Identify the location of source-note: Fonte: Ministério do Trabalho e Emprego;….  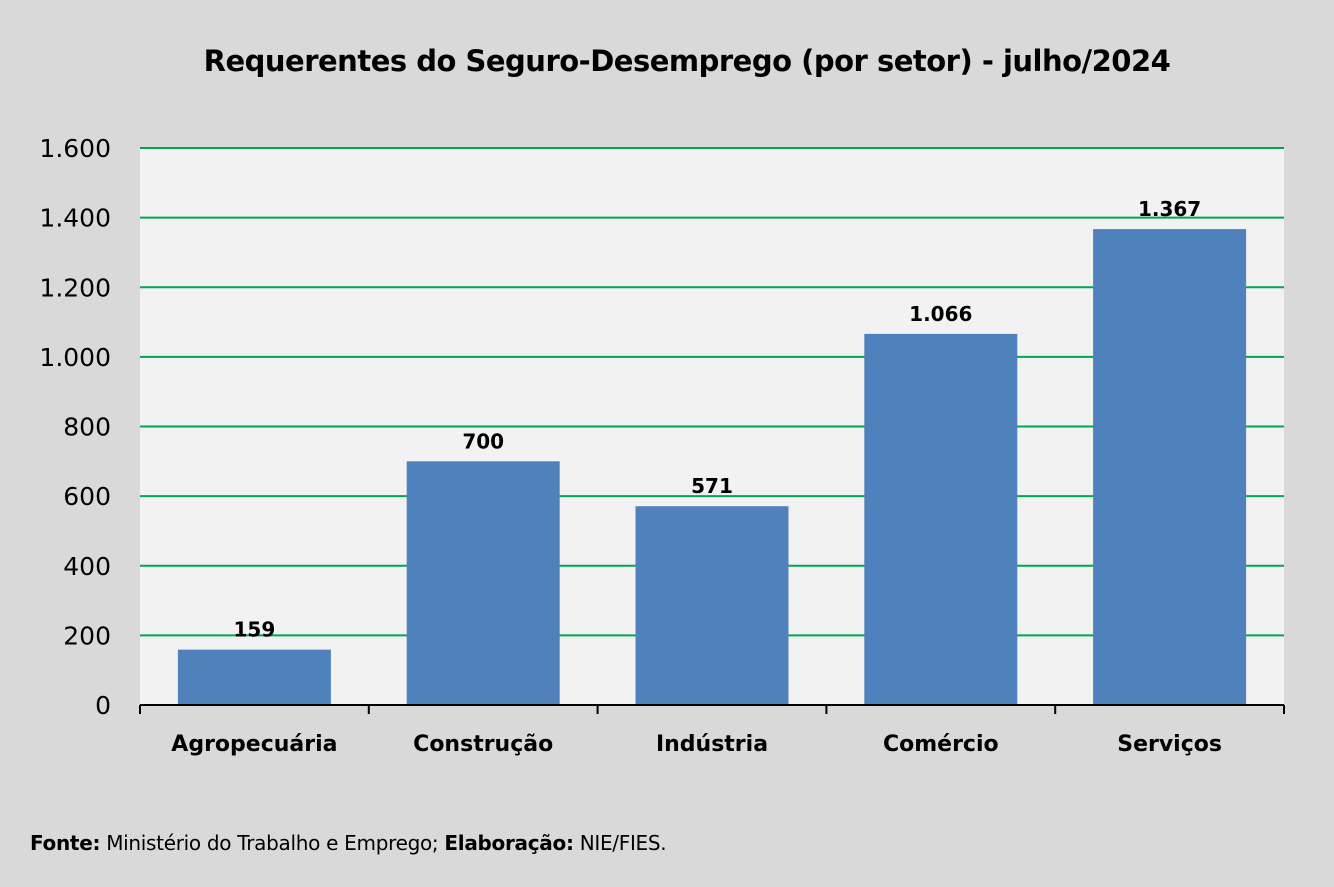
(348, 843).